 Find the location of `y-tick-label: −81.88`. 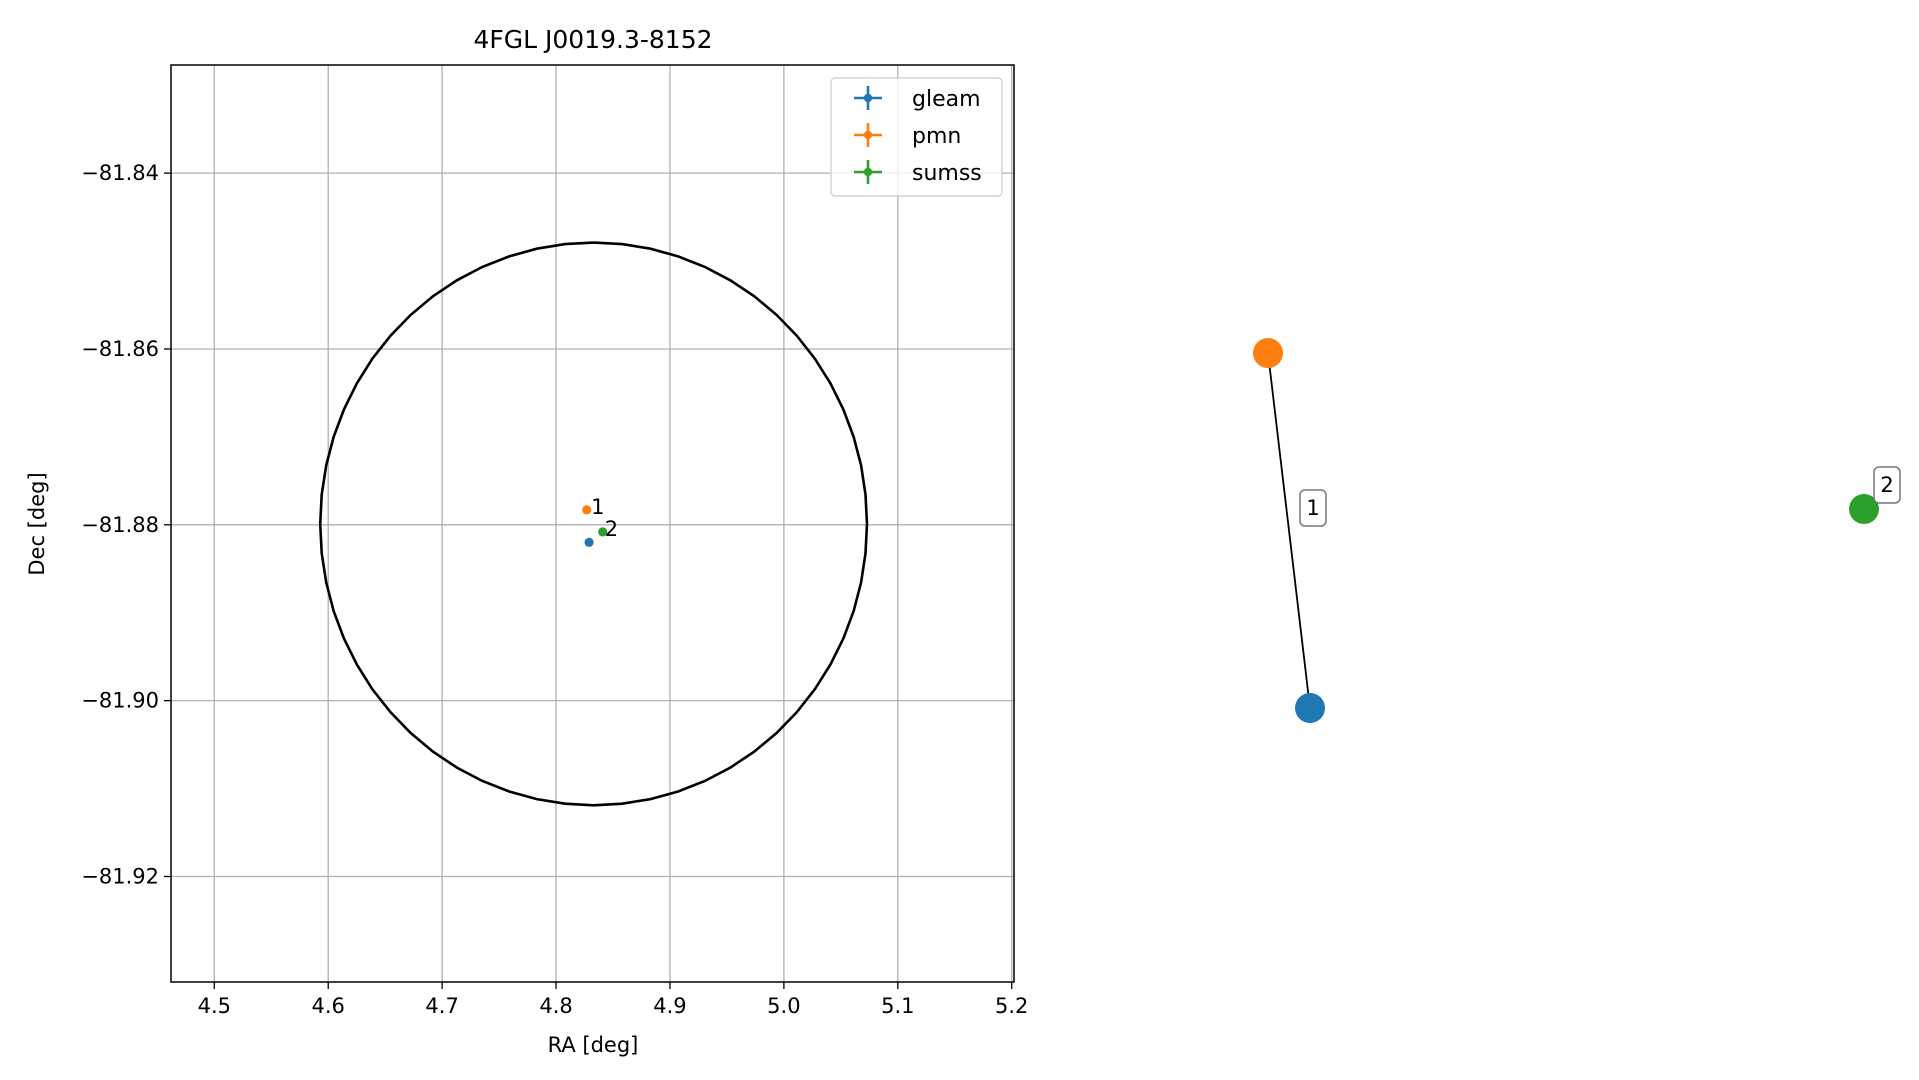

y-tick-label: −81.88 is located at coordinates (120, 525).